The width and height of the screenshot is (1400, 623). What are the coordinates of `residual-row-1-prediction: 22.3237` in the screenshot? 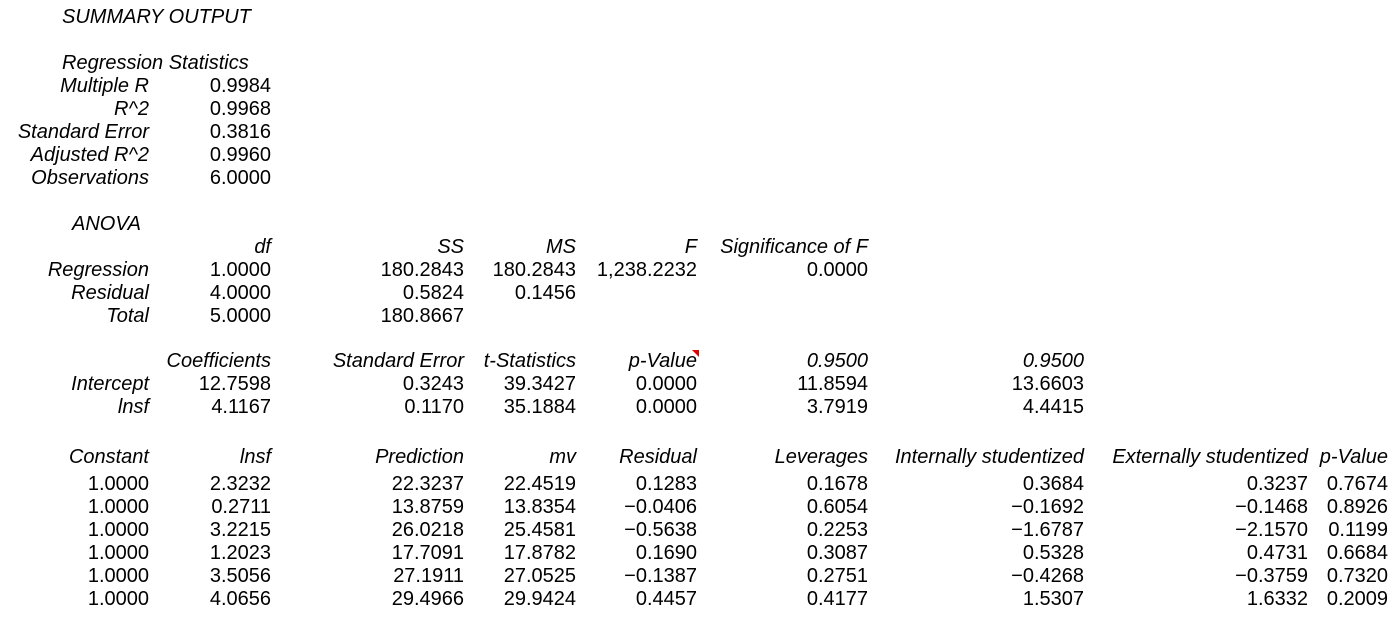 It's located at (427, 484).